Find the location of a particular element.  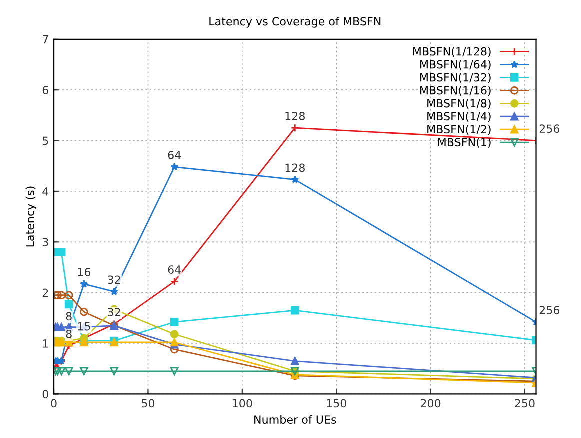

legend-label: MBSFN(1/4) is located at coordinates (459, 117).